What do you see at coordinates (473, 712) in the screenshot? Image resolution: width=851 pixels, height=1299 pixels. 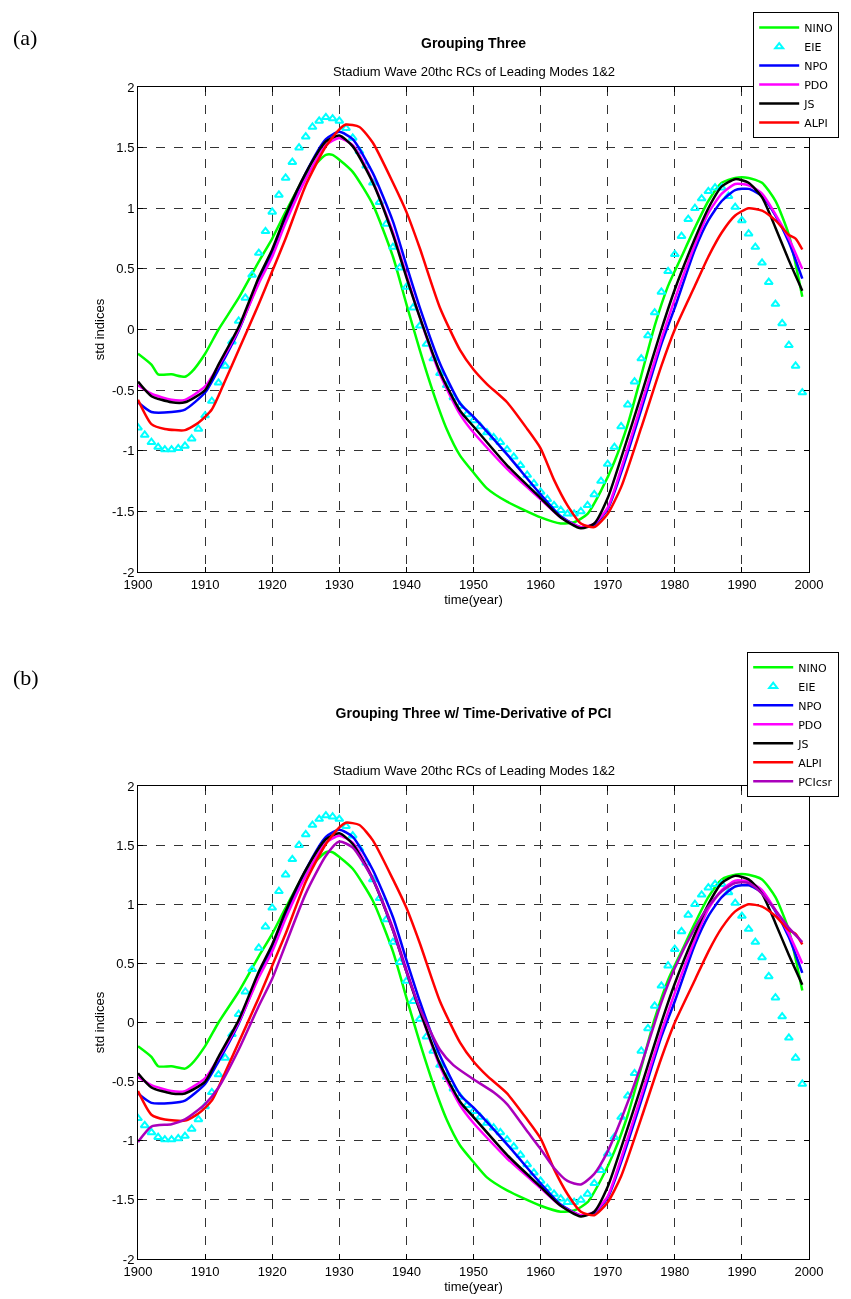 I see `chart-title: Grouping Three w/ Time-Derivative of PCI` at bounding box center [473, 712].